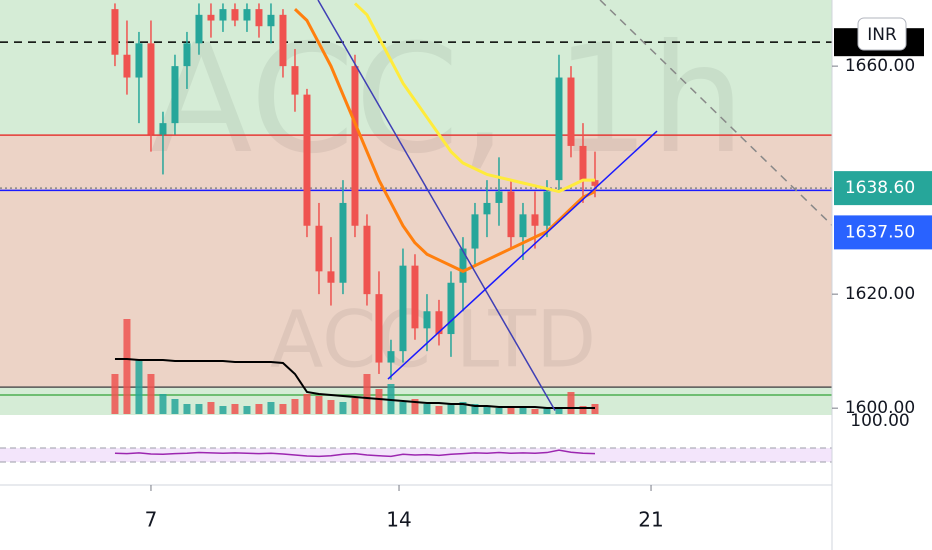 The width and height of the screenshot is (932, 550). Describe the element at coordinates (151, 520) in the screenshot. I see `x-tick-label: 7` at that location.